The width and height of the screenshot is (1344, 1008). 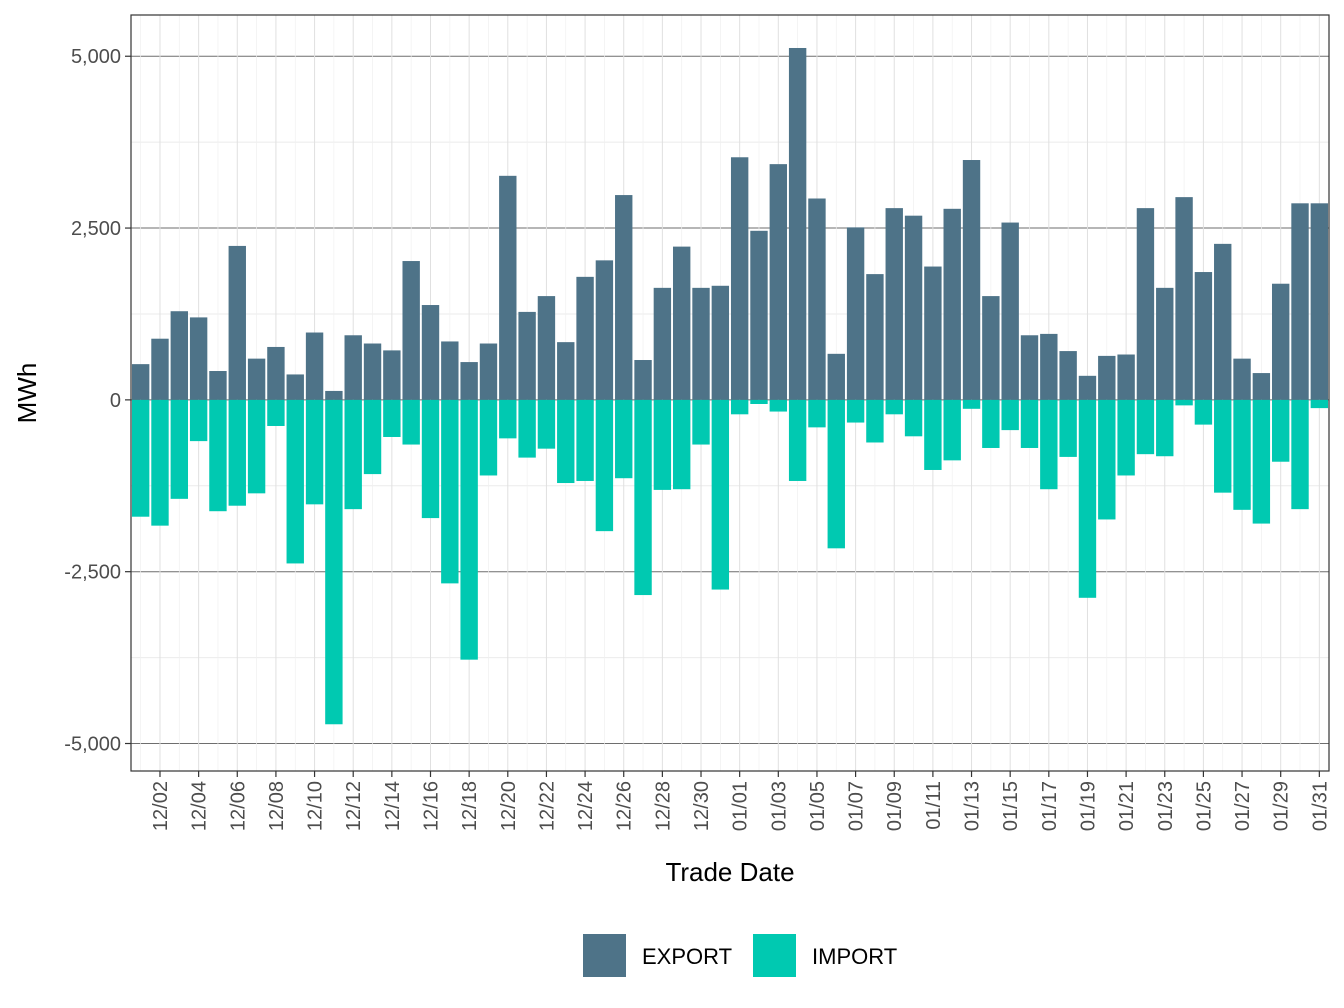 What do you see at coordinates (1282, 806) in the screenshot?
I see `x-tick-label: 01/29` at bounding box center [1282, 806].